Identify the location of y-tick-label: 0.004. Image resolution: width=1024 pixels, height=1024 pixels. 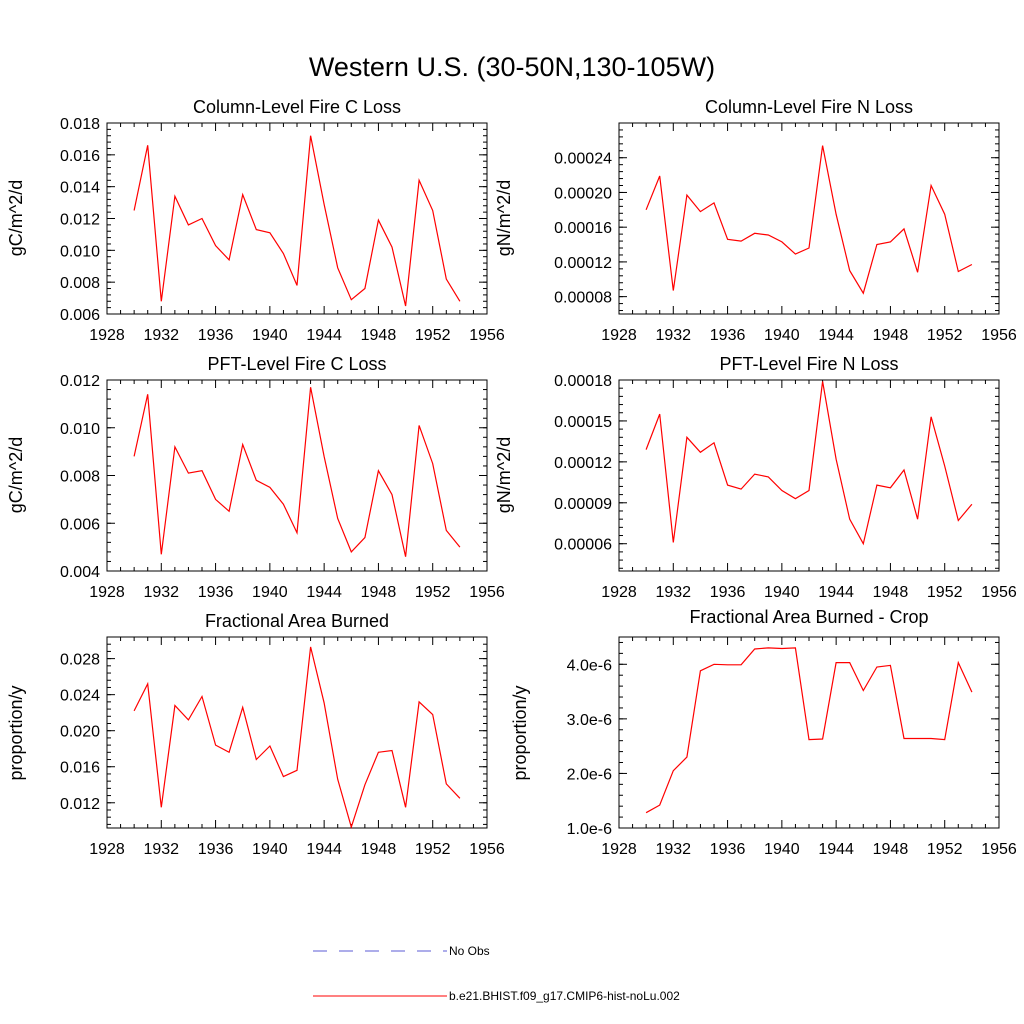
(80, 572).